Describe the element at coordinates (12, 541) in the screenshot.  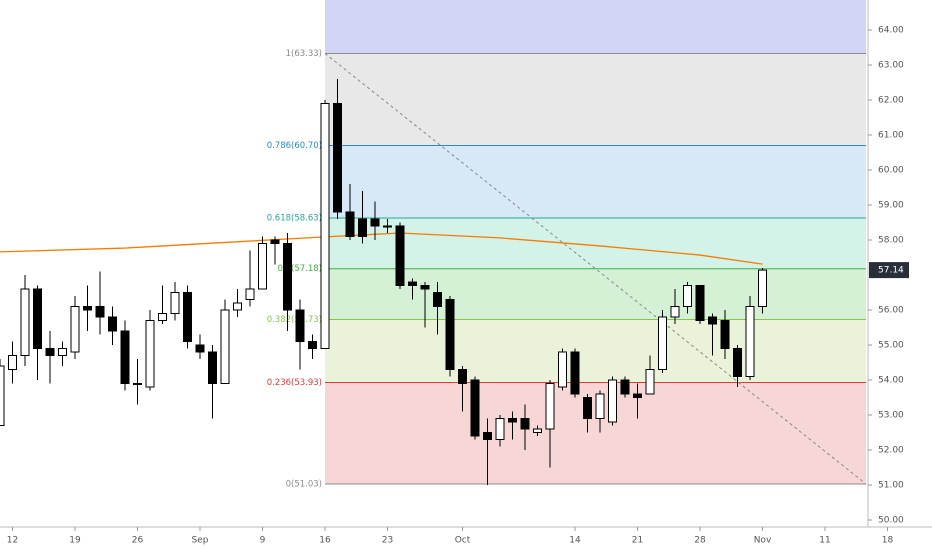
I see `x-tick-label: 12` at that location.